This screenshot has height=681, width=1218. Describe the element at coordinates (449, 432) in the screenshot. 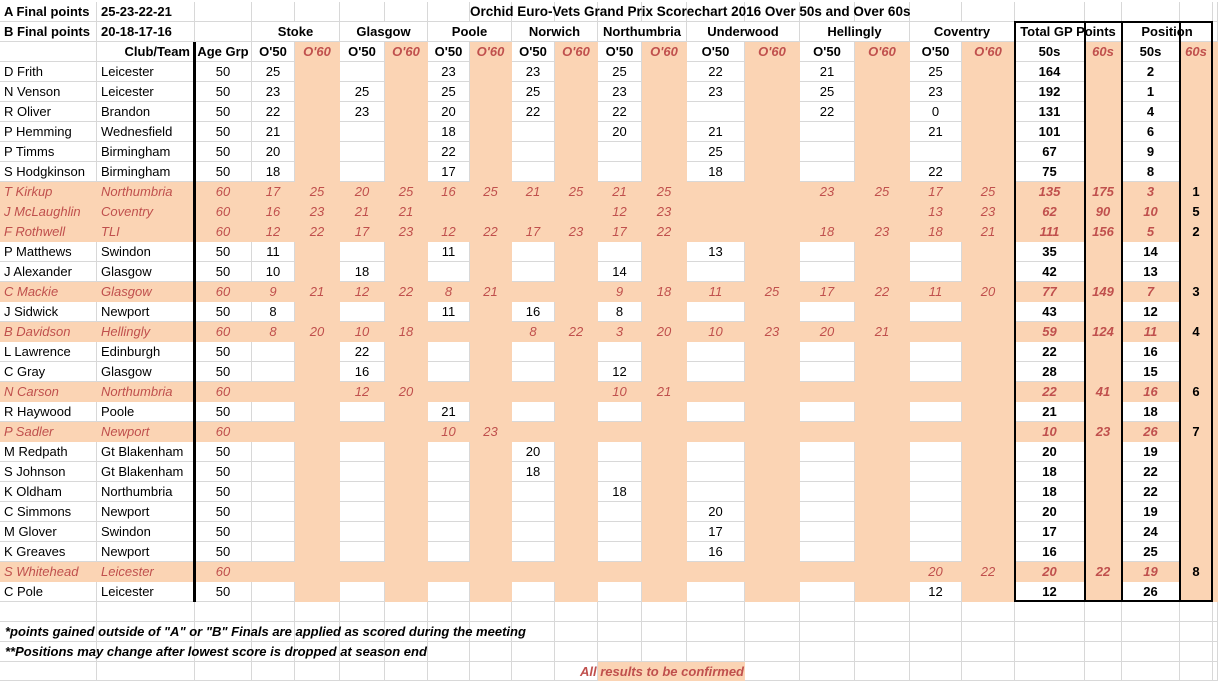

I see `score-cell-o50: 10` at that location.